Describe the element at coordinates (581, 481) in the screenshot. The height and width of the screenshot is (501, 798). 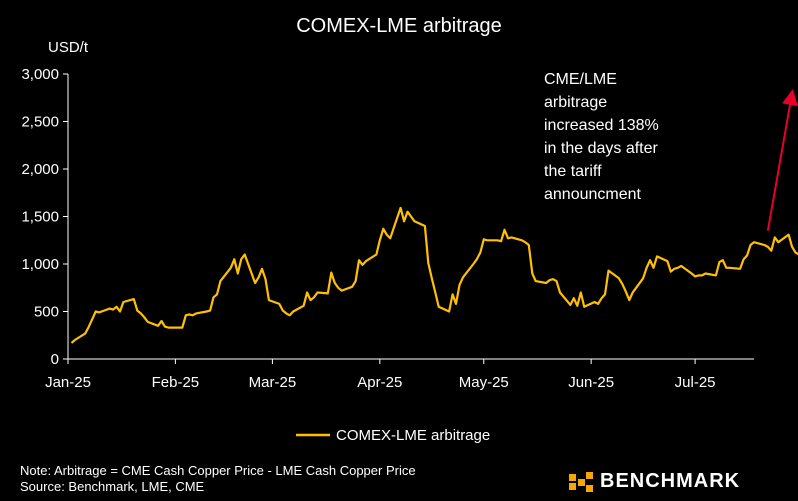
I see `benchmark-logo-icon` at that location.